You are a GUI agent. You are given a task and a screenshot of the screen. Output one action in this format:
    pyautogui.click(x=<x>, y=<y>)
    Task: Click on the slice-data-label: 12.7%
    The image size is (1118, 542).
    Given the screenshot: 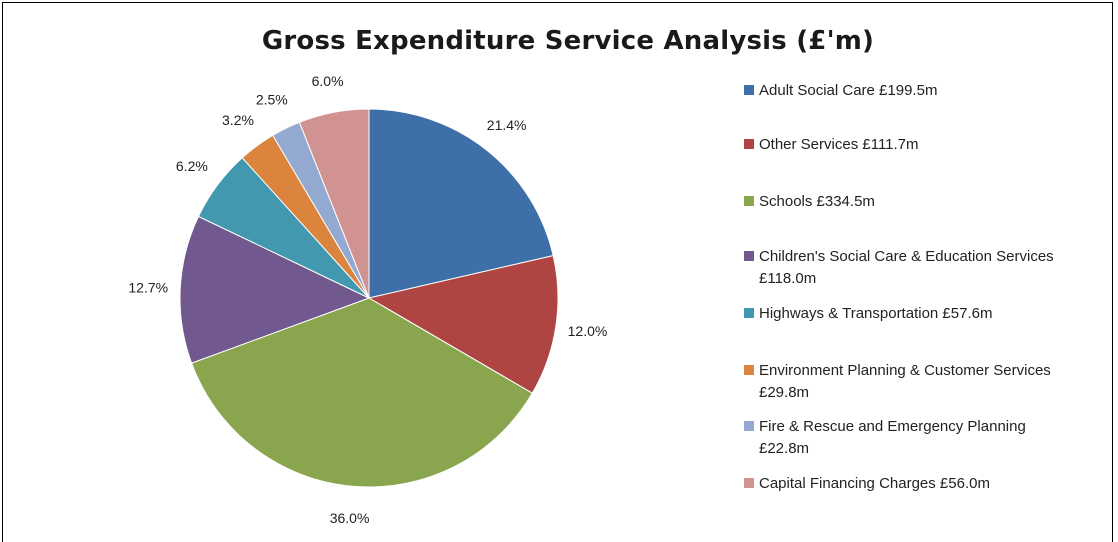 What is the action you would take?
    pyautogui.click(x=148, y=288)
    